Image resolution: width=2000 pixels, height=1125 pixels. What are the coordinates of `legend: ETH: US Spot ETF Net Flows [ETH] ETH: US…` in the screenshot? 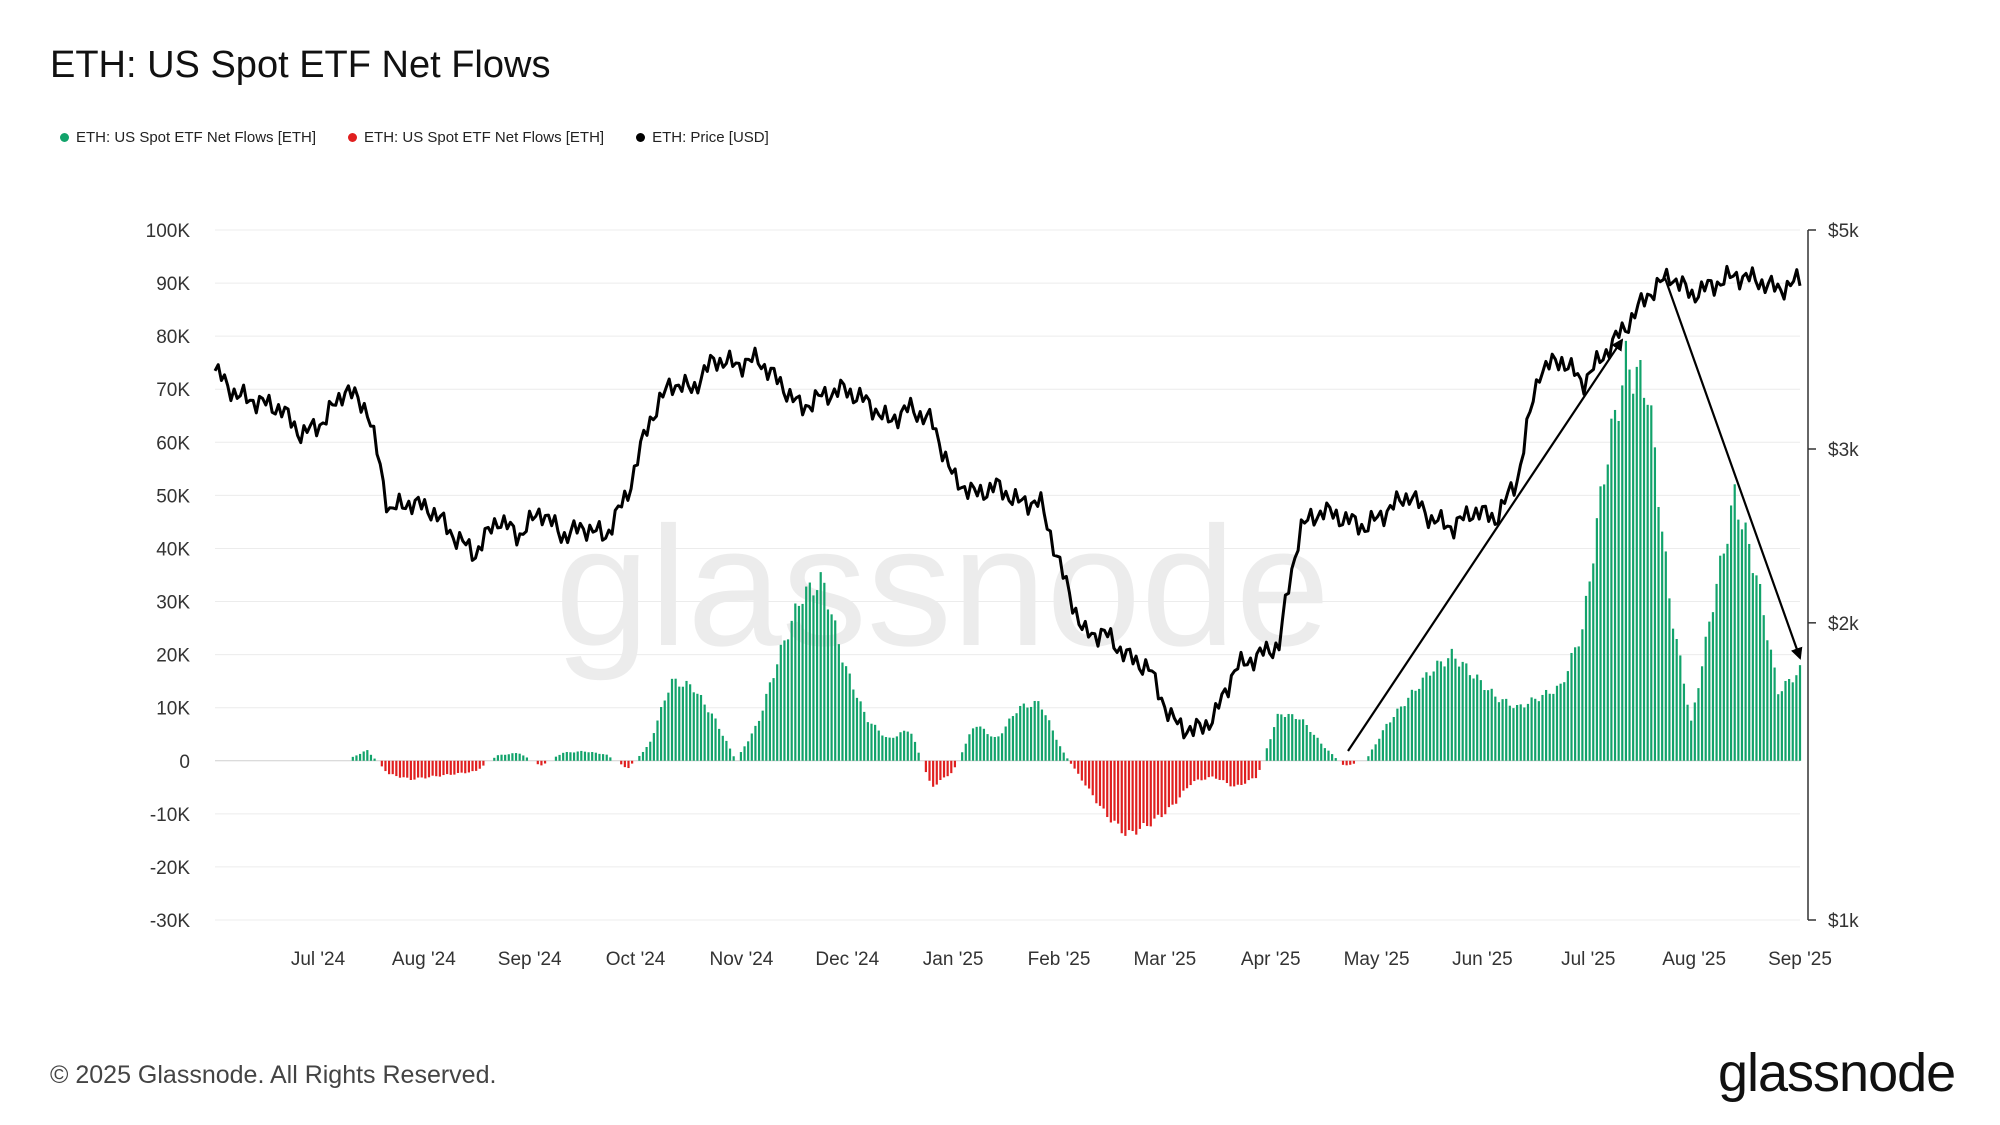 It's located at (414, 137).